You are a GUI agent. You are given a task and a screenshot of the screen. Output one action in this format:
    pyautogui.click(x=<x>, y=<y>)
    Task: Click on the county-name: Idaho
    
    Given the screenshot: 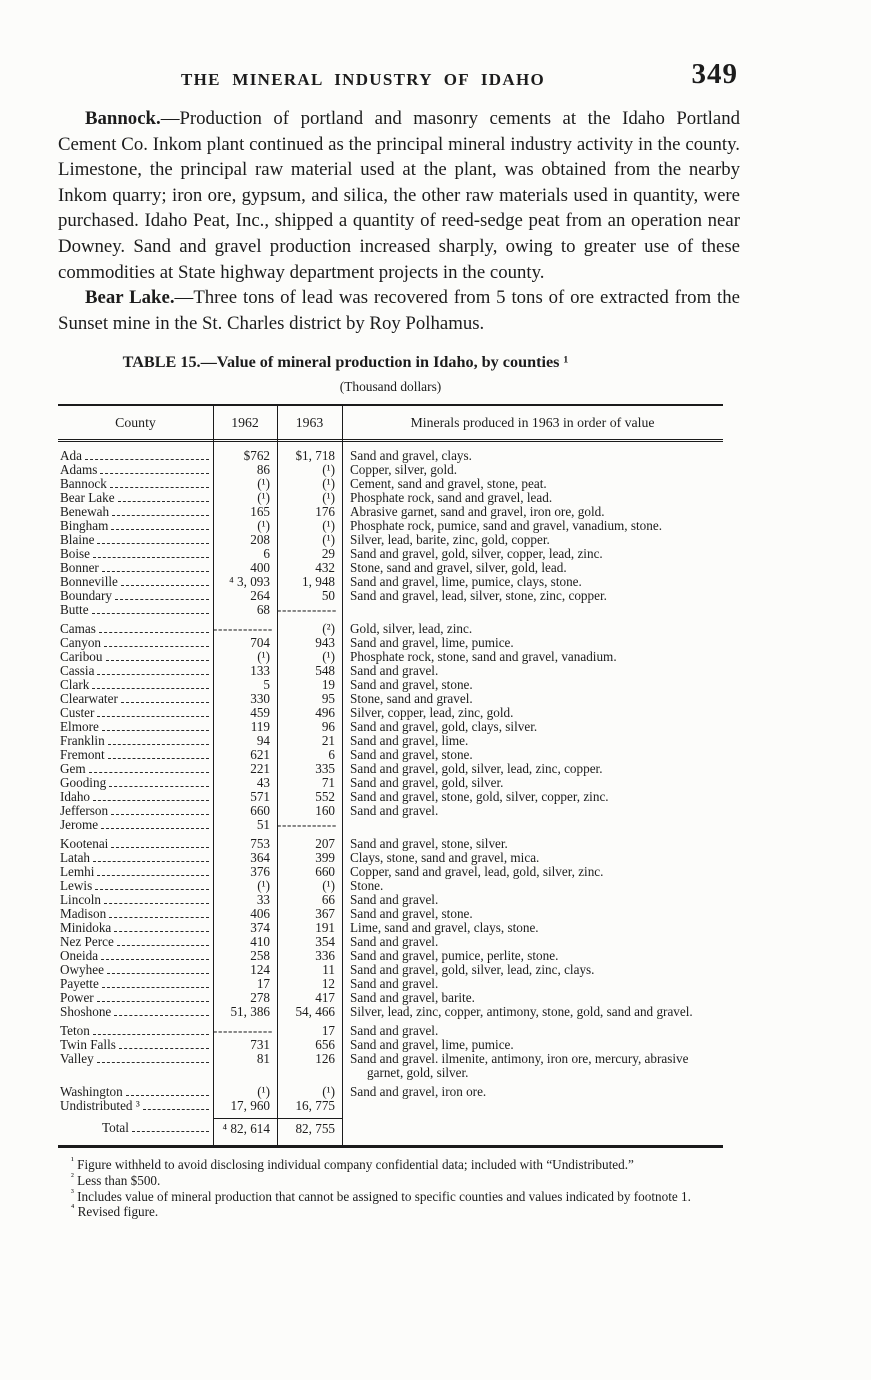 What is the action you would take?
    pyautogui.click(x=75, y=797)
    